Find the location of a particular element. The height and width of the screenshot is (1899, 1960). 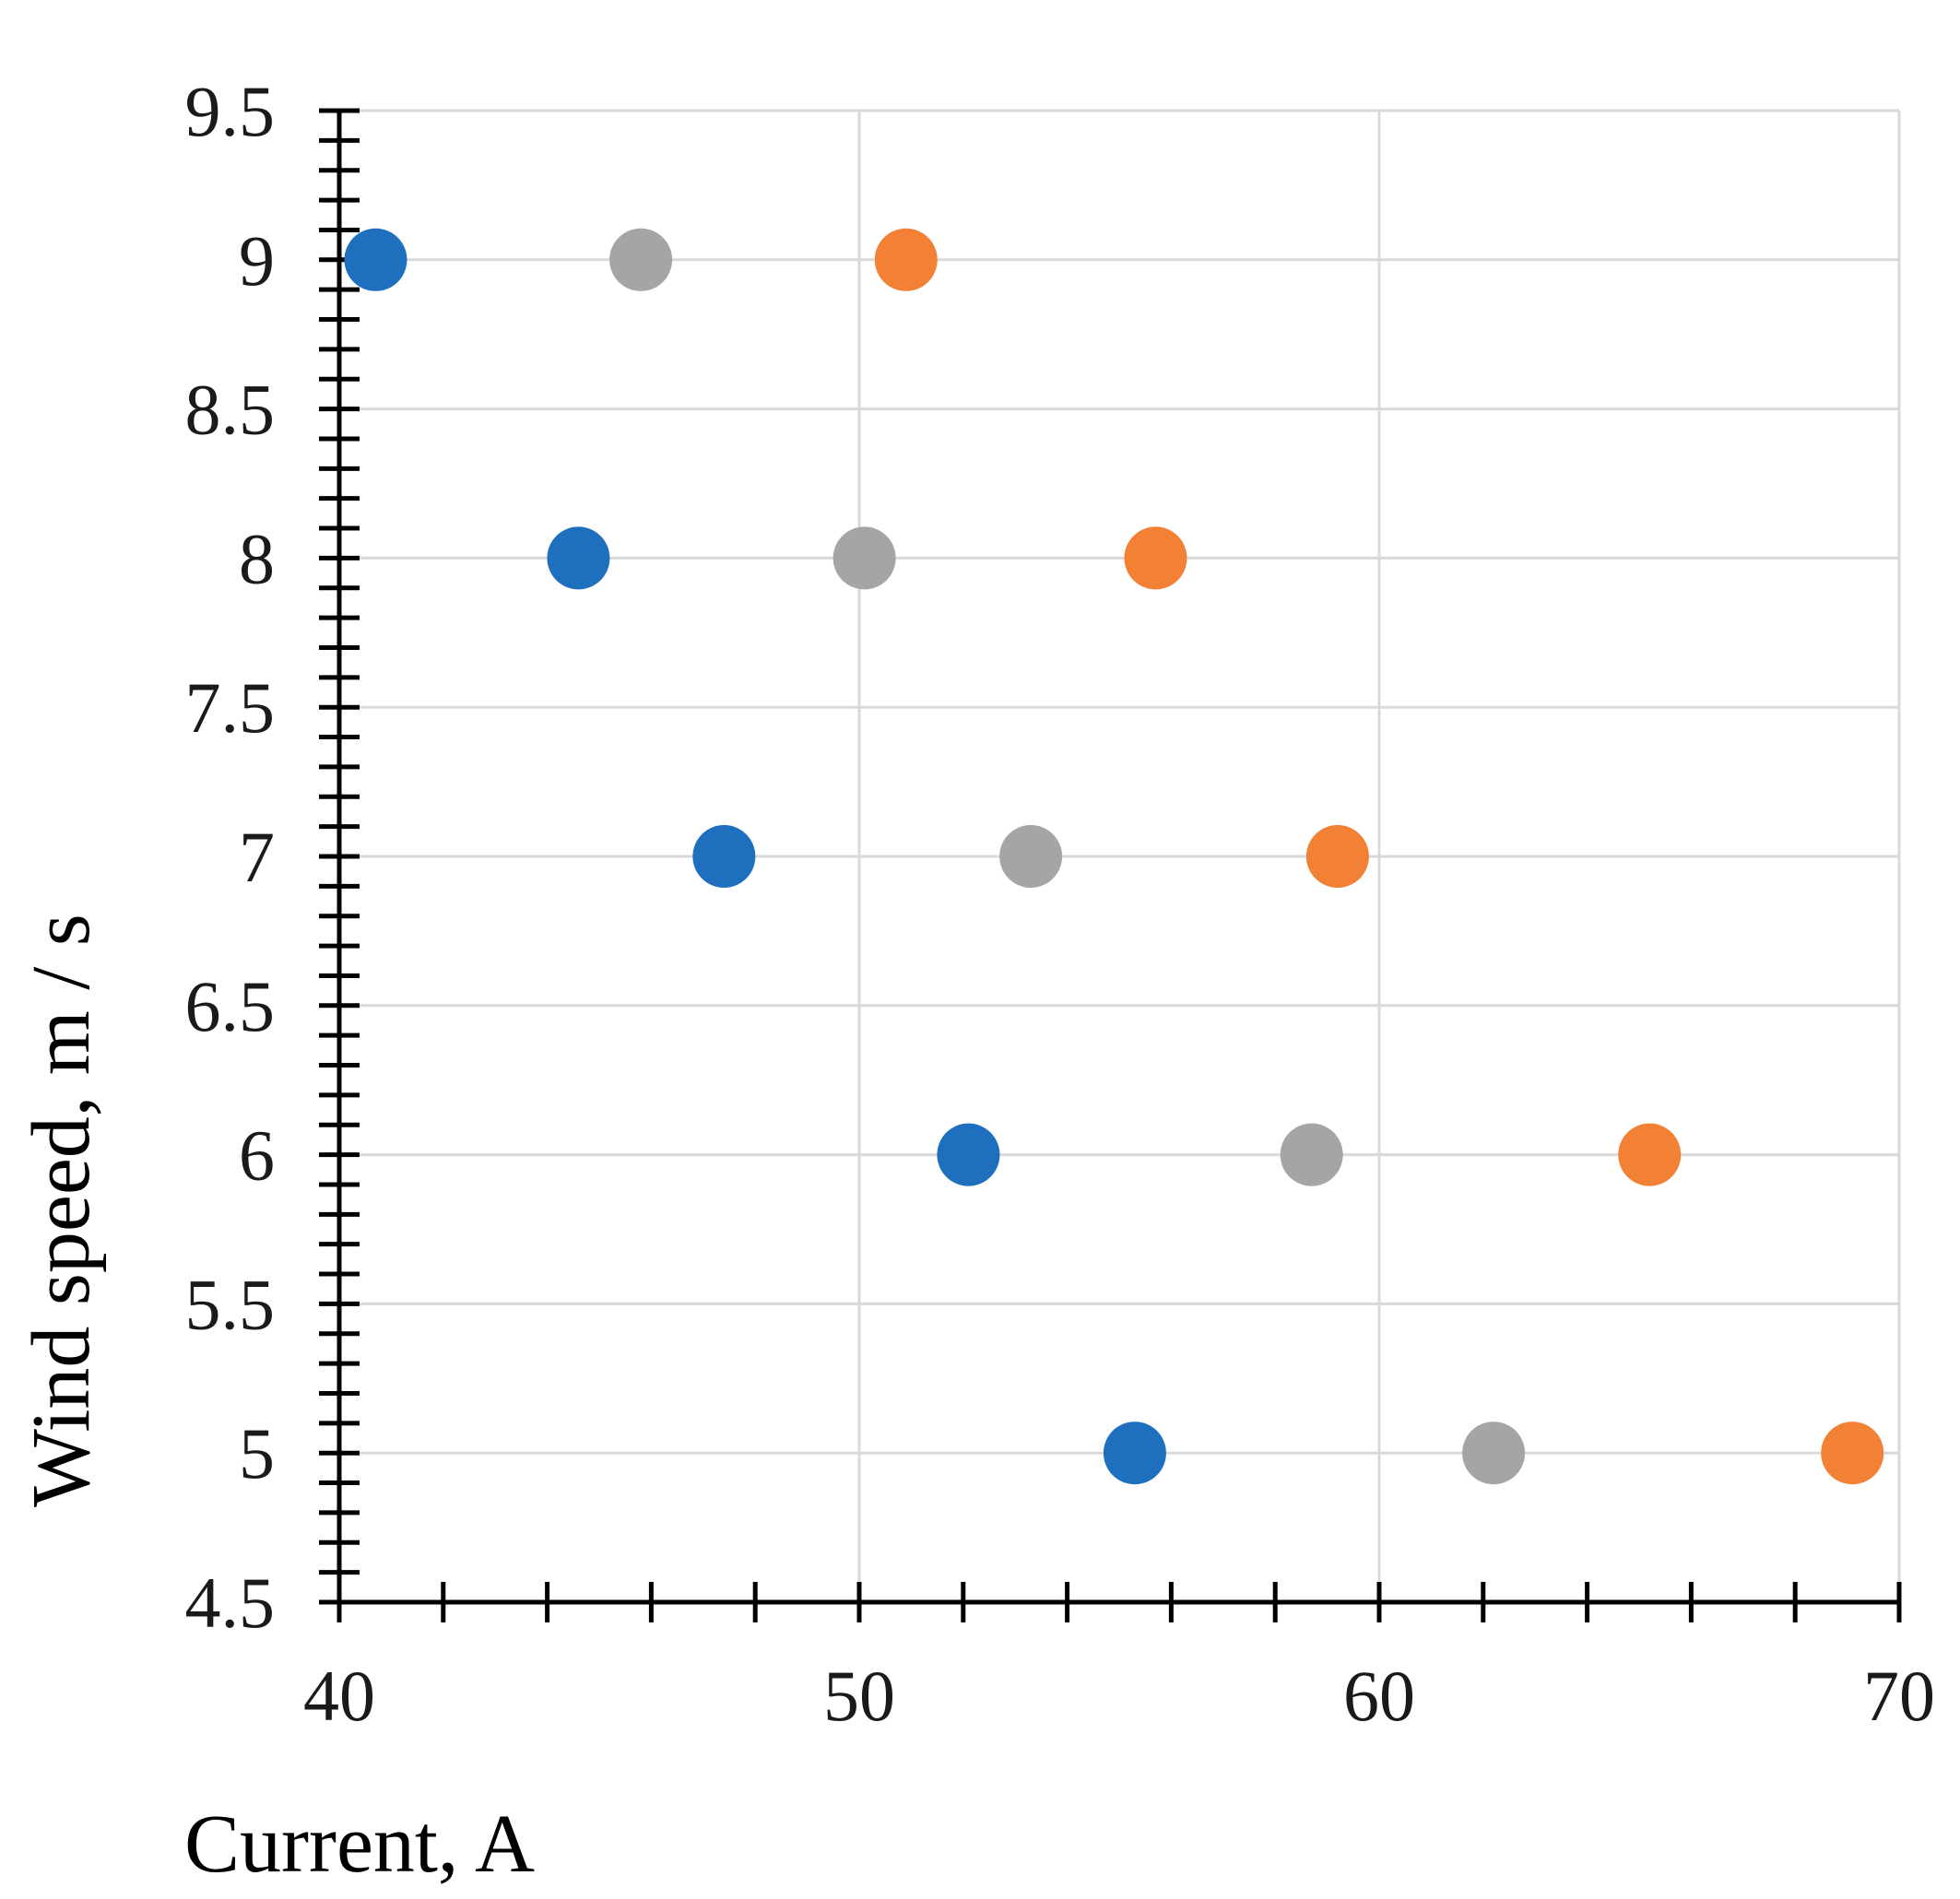

x-tick-label: 40 is located at coordinates (339, 1696).